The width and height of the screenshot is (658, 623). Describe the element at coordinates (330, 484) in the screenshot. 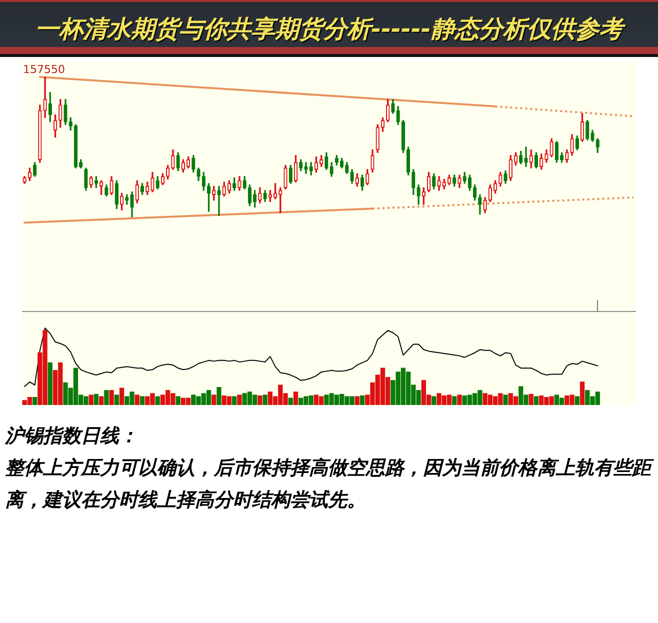

I see `text: 整体上方压力可以确认，后市保持择高做空思路，因为当前价格离上轨有些距离，建议在分时线上择高分时结构尝试先。` at that location.